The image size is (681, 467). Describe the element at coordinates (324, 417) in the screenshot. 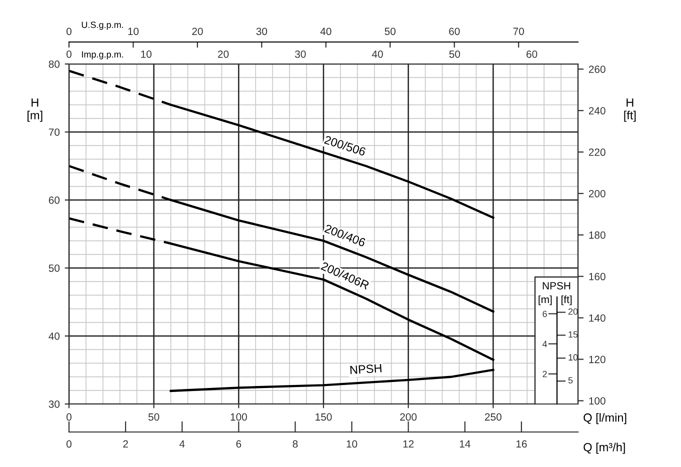

I see `x-tick-label: 150` at that location.